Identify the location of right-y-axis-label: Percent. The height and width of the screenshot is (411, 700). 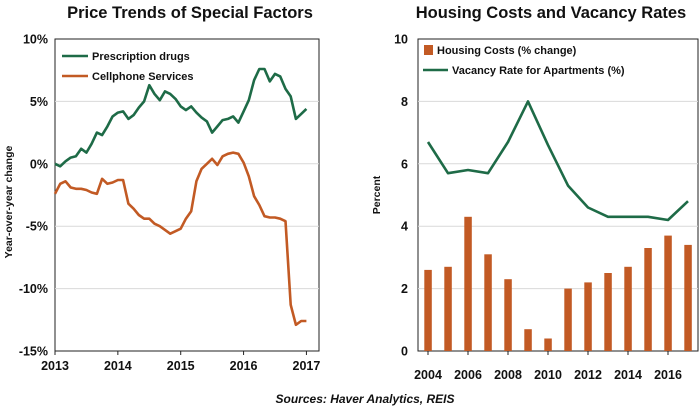
(377, 194).